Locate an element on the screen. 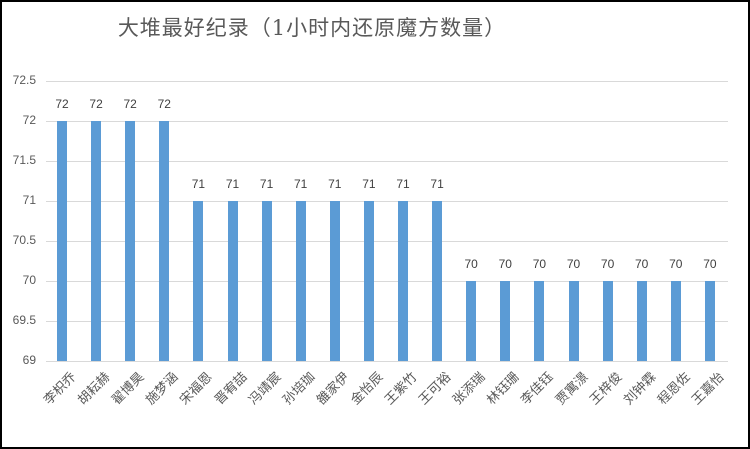 This screenshot has width=750, height=449. x-axis-category-label: 刘钟霖 is located at coordinates (640, 389).